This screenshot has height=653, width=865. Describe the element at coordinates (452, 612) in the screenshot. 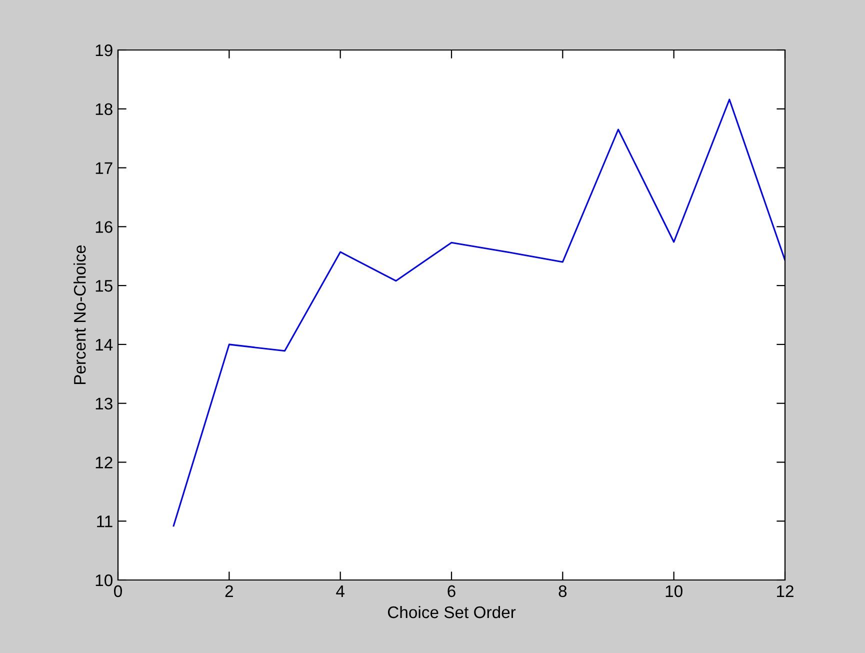

I see `x-axis-title: Choice Set Order` at that location.